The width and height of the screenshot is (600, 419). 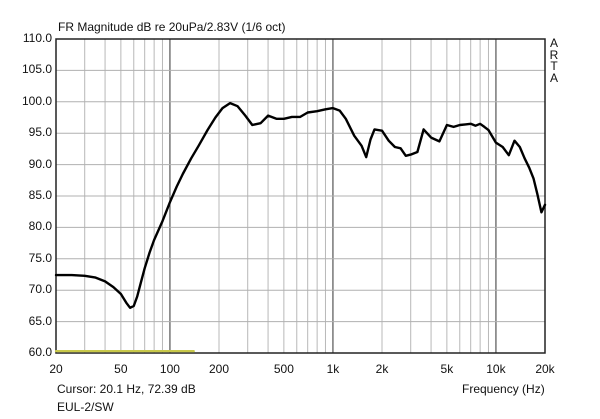 What do you see at coordinates (333, 369) in the screenshot?
I see `x-tick-label: 1k` at bounding box center [333, 369].